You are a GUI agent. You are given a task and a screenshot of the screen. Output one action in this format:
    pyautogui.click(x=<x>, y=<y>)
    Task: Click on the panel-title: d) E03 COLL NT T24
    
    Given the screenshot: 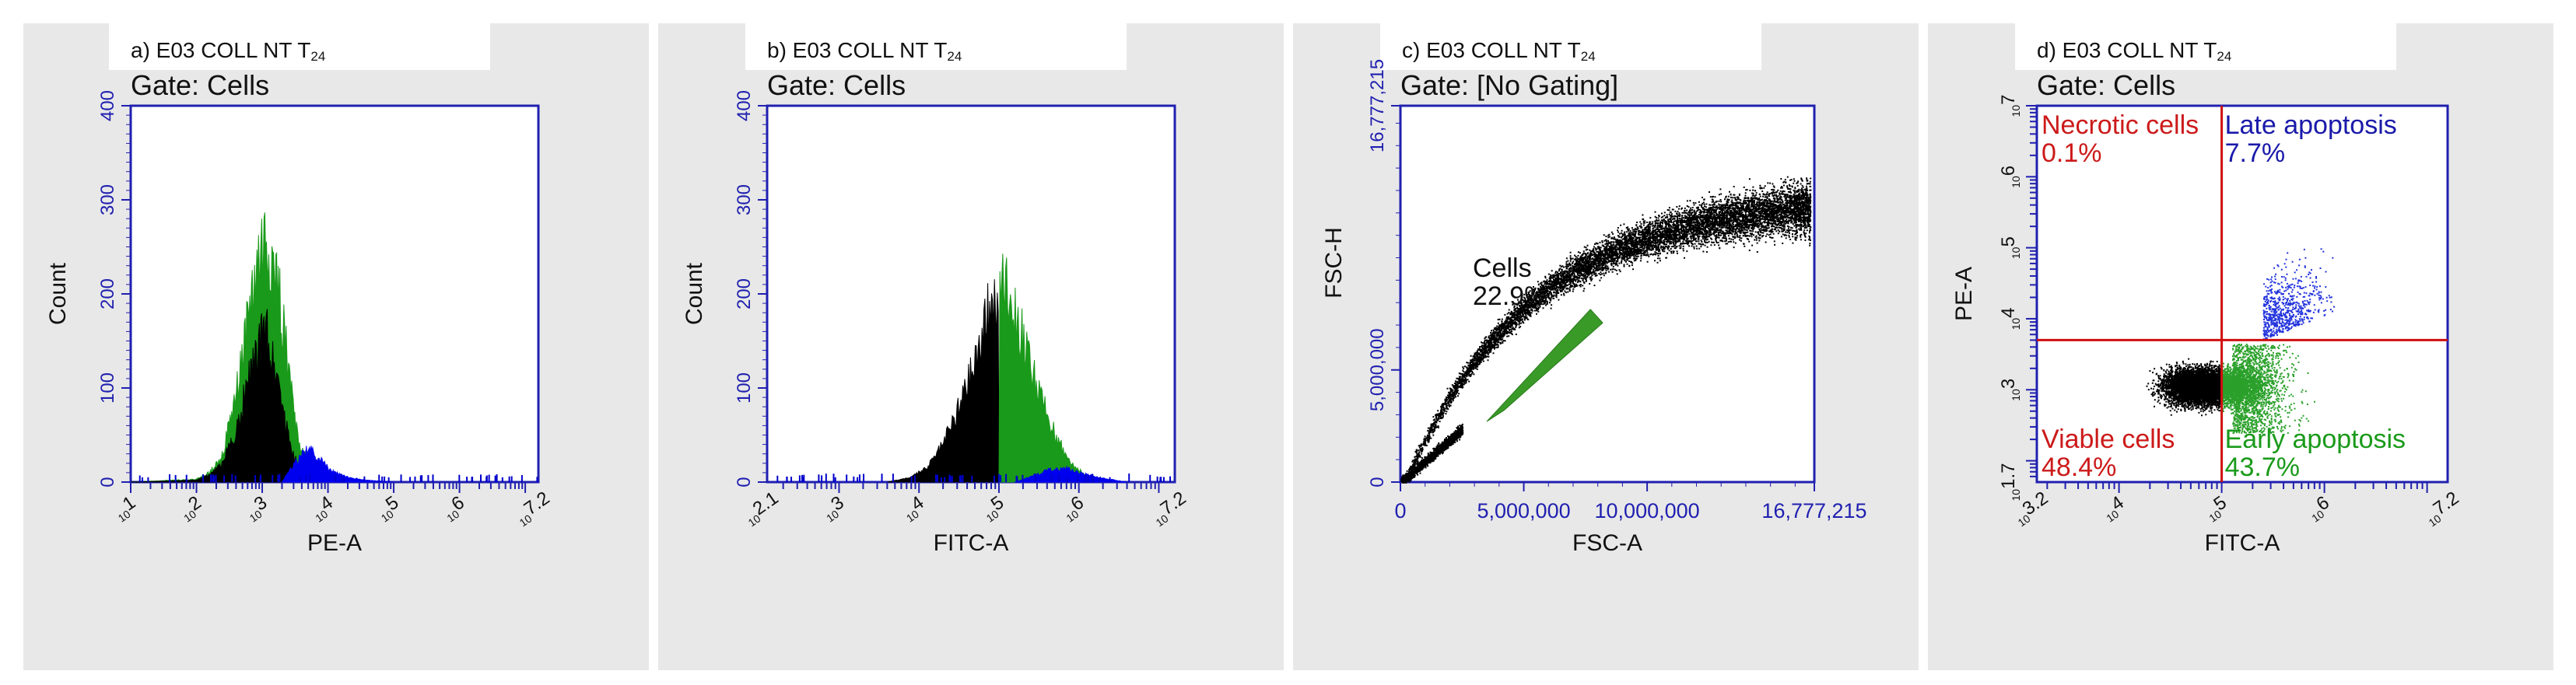 What is the action you would take?
    pyautogui.click(x=2134, y=51)
    